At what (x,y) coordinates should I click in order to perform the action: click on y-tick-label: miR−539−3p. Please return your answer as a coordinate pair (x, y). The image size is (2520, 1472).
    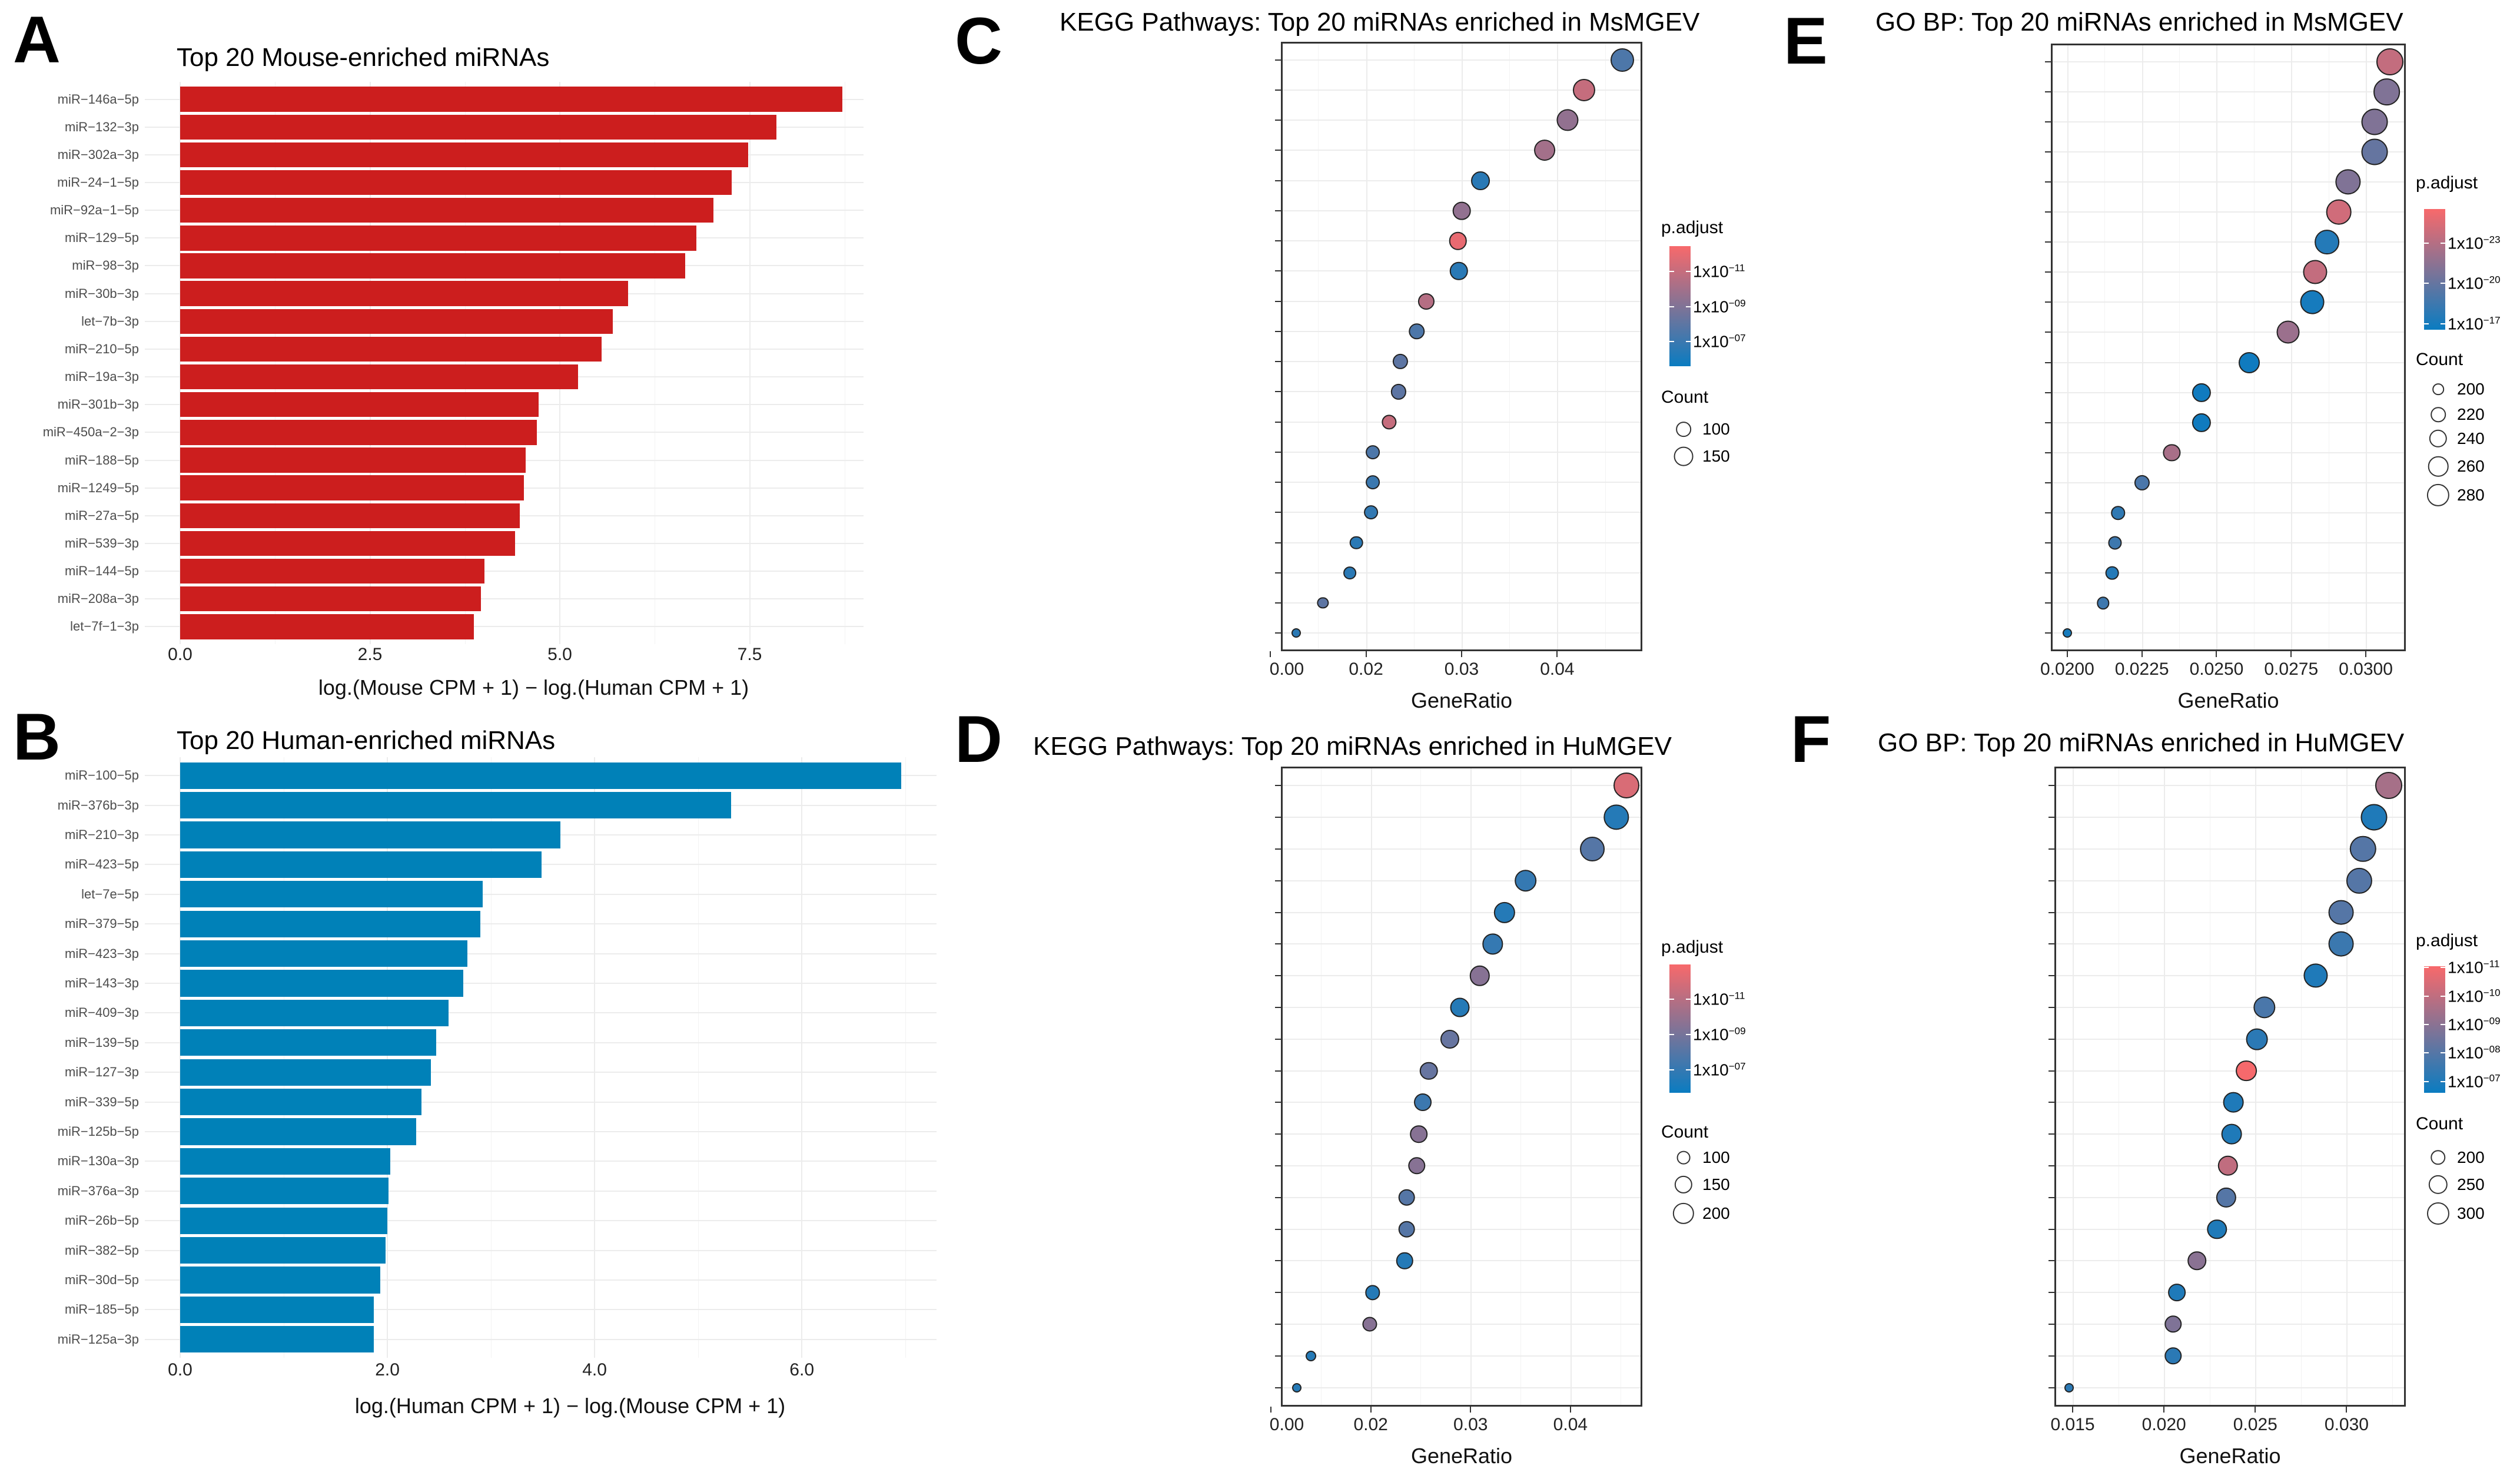
    Looking at the image, I should click on (102, 543).